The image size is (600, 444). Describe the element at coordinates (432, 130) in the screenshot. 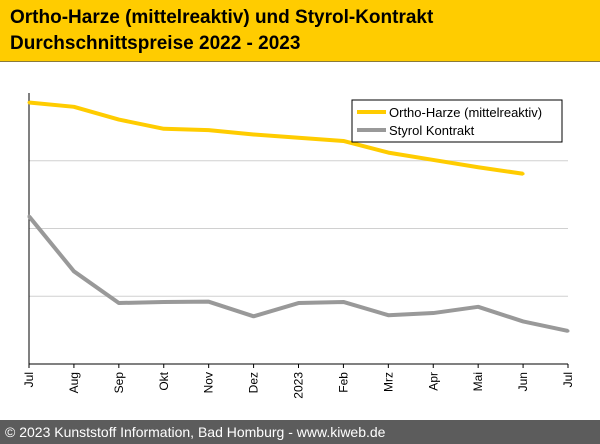

I see `legend-label-2: Styrol Kontrakt` at that location.